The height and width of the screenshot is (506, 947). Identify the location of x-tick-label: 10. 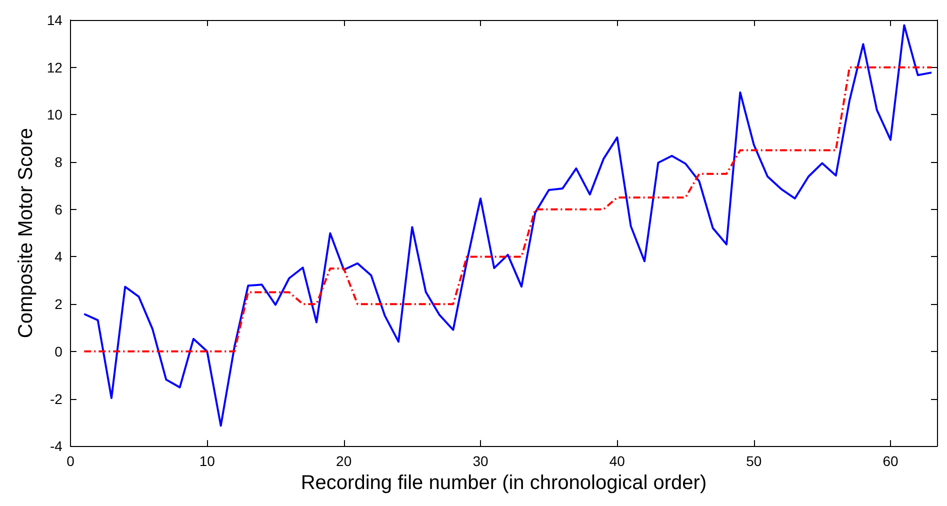
(207, 461).